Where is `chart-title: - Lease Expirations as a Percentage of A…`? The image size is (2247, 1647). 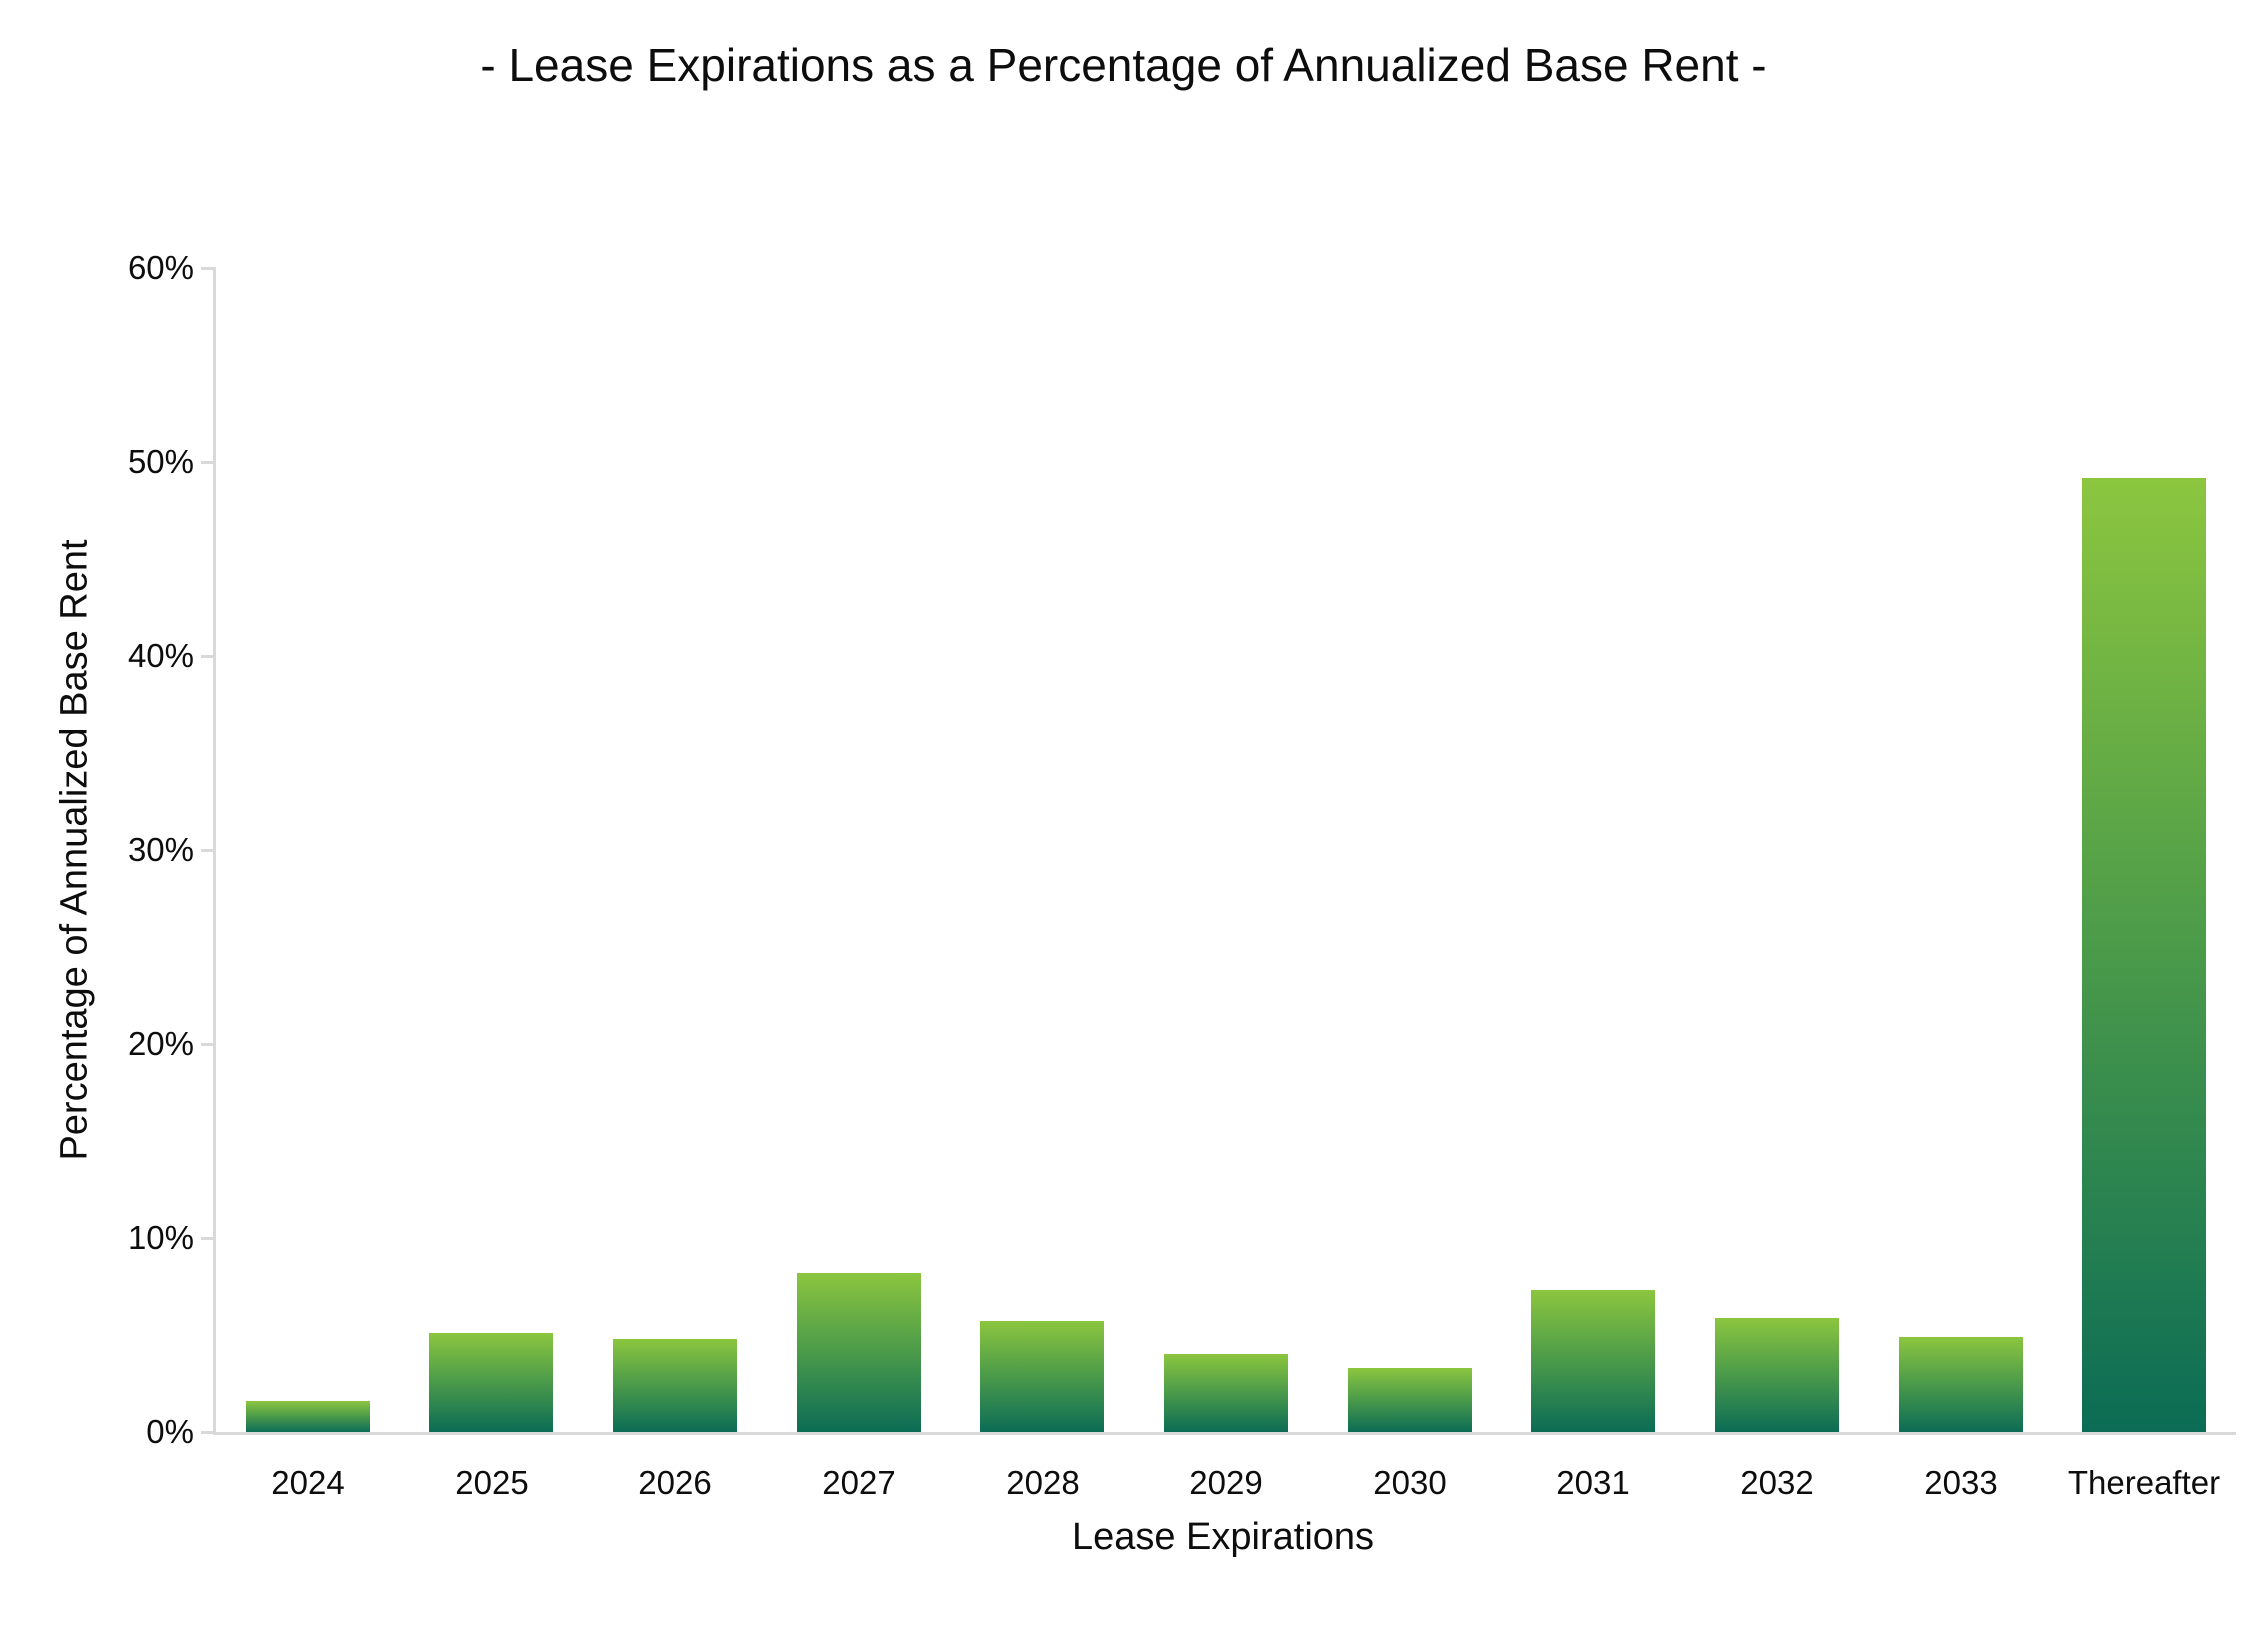
chart-title: - Lease Expirations as a Percentage of A… is located at coordinates (1123, 65).